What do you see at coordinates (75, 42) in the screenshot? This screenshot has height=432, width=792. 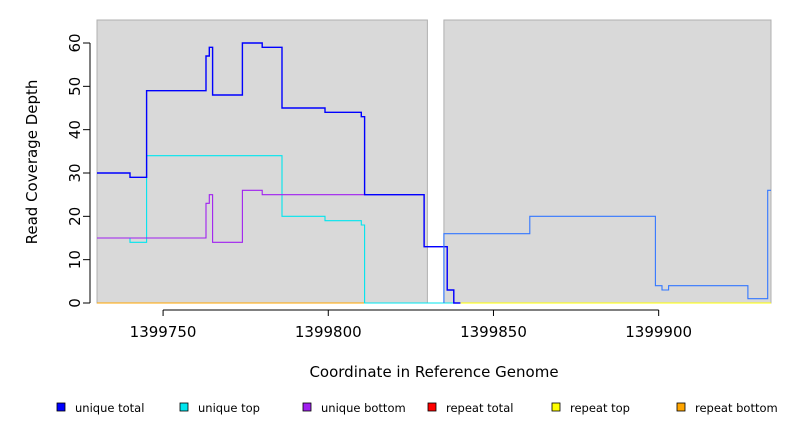 I see `y-tick-label: 60` at bounding box center [75, 42].